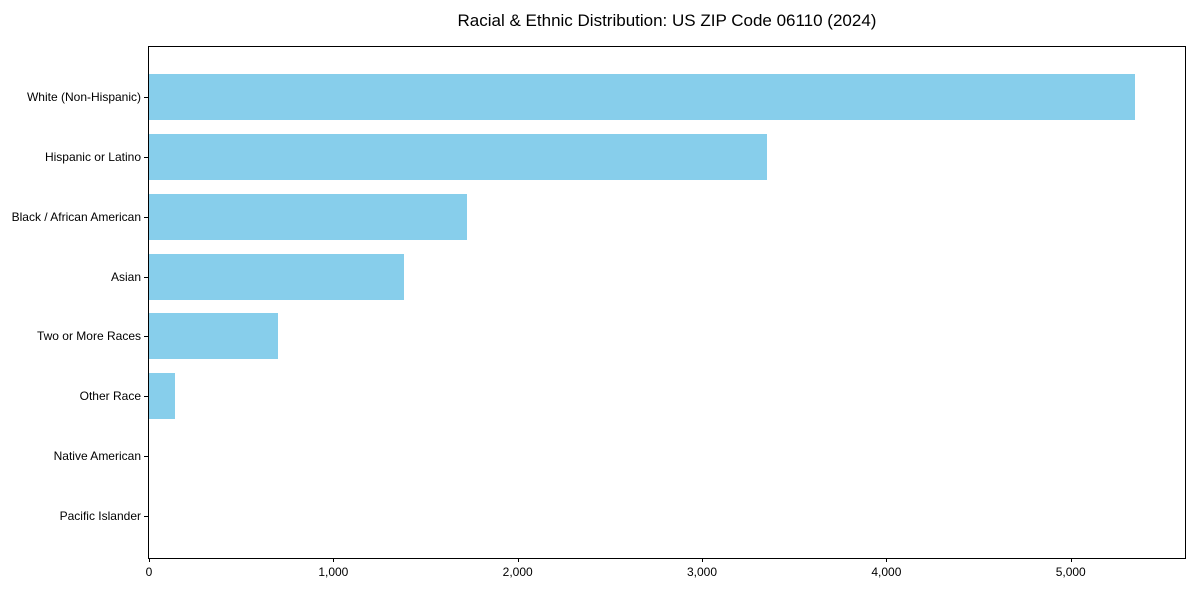 This screenshot has height=600, width=1200. Describe the element at coordinates (1070, 572) in the screenshot. I see `x-tick-label: 5,000` at that location.